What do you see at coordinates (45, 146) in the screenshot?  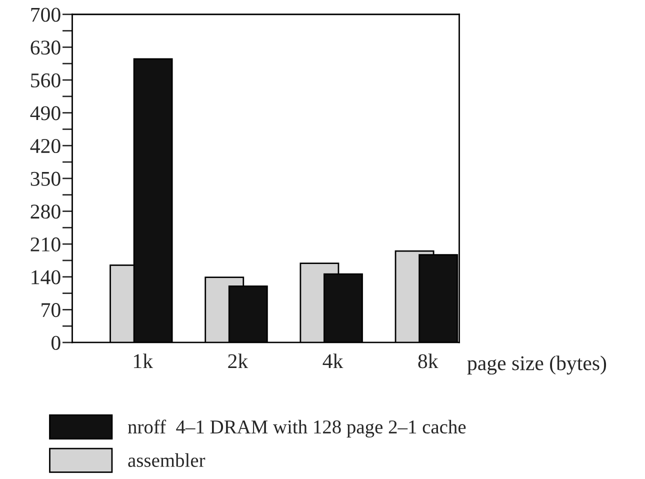 I see `y-tick-label: 420` at bounding box center [45, 146].